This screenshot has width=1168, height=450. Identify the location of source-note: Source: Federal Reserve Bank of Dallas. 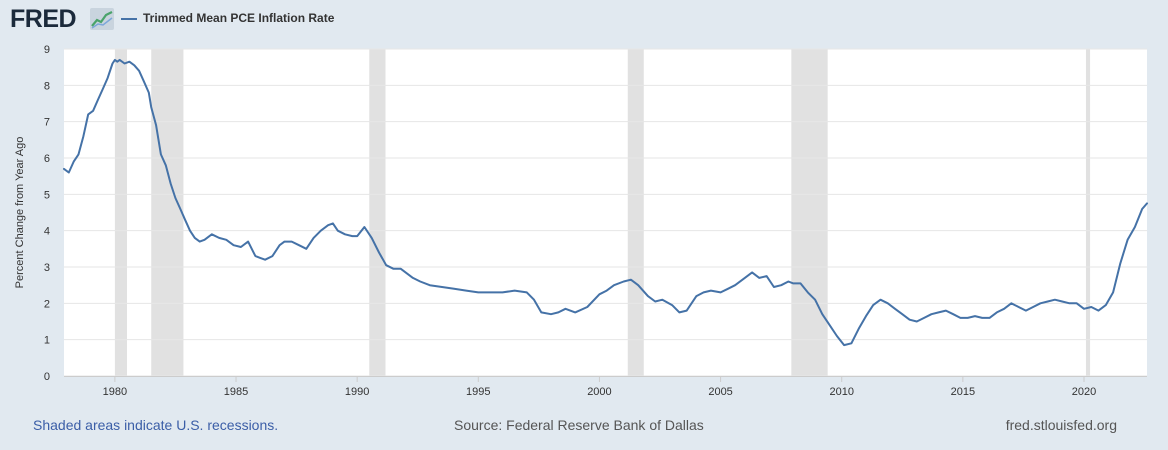
(579, 425).